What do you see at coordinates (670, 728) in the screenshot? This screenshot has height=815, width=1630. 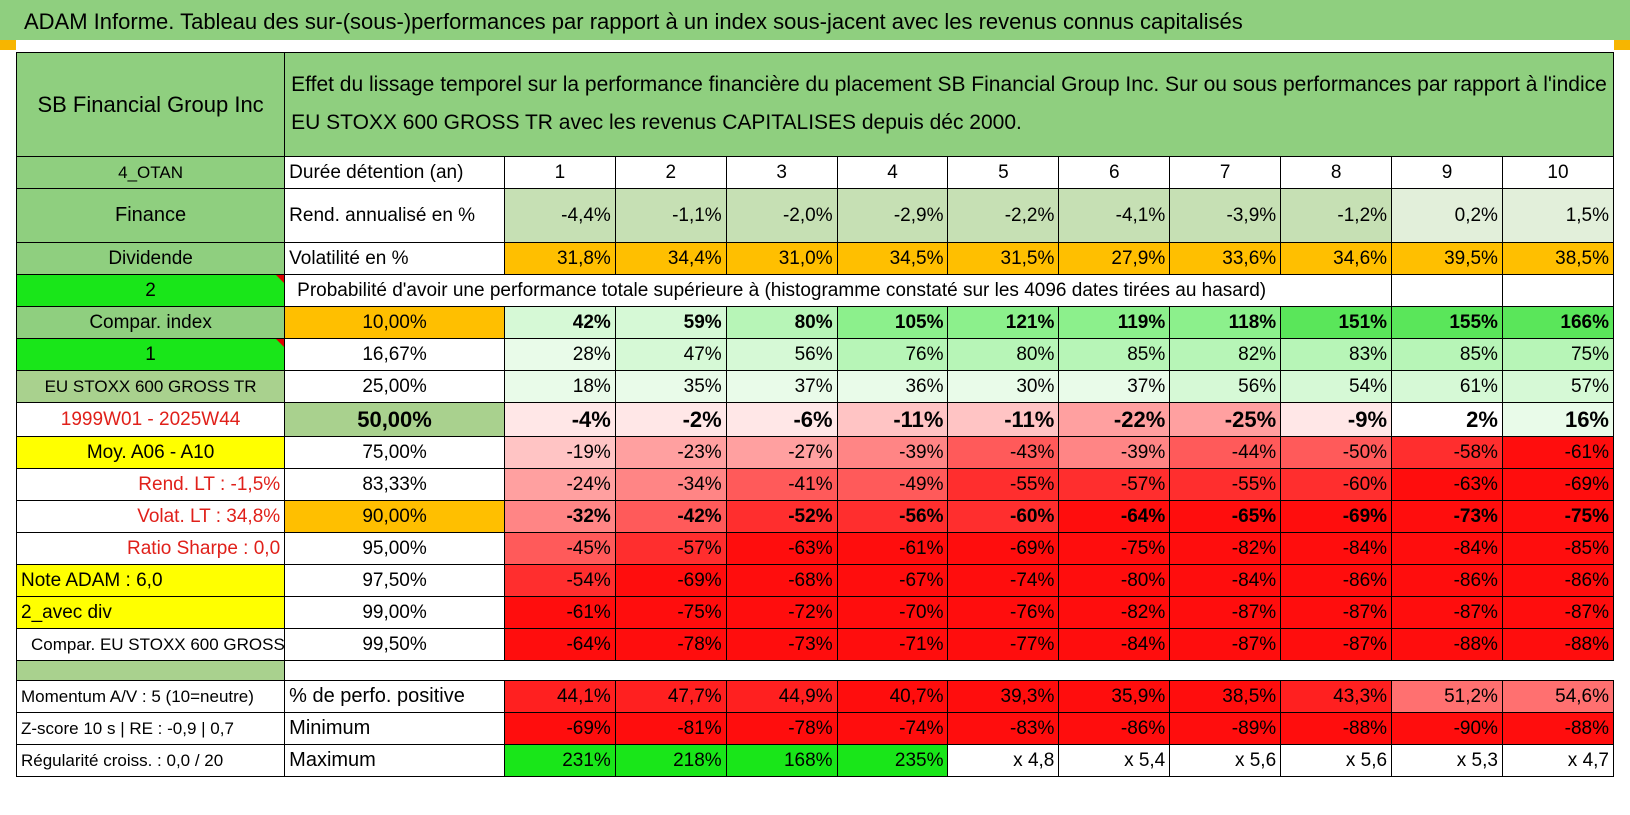 I see `minimum-value: -81%` at bounding box center [670, 728].